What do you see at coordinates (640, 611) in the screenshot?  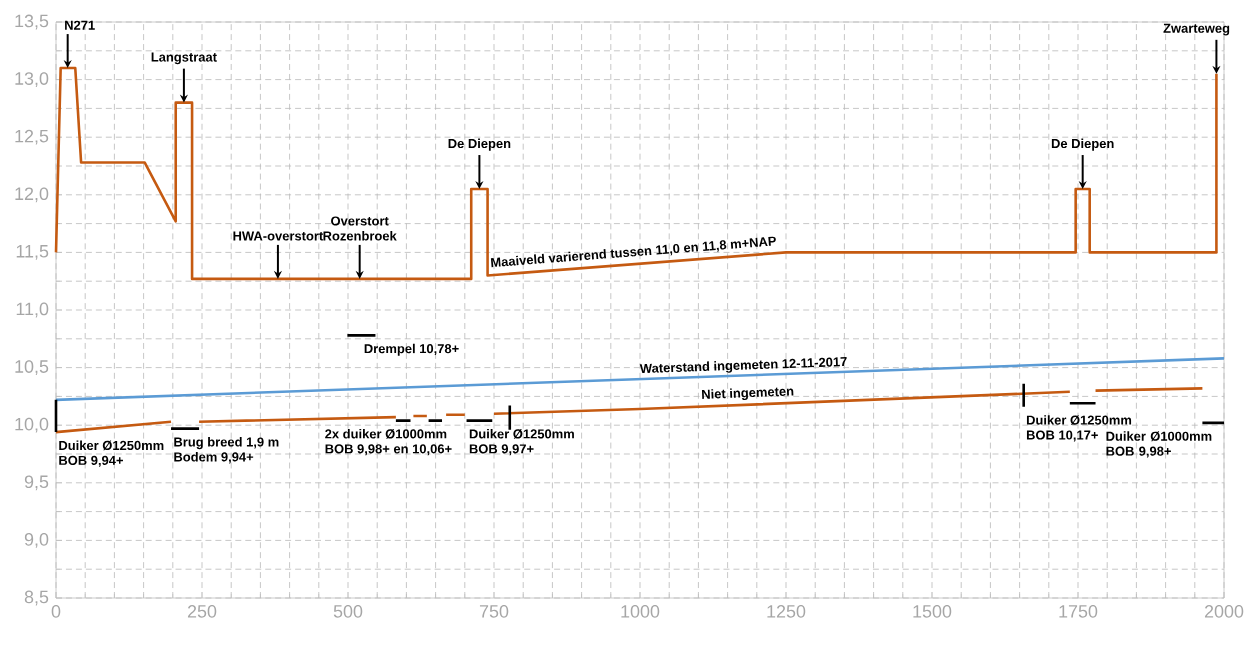 I see `x-tick-label: 1000` at bounding box center [640, 611].